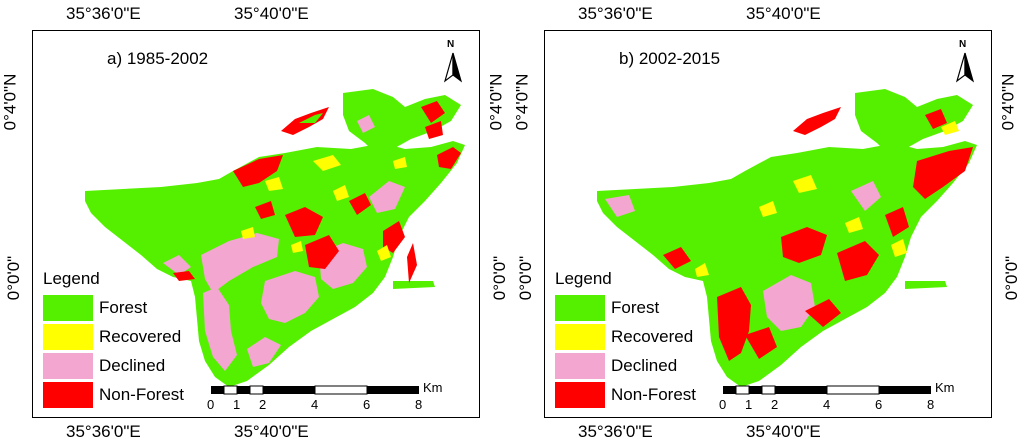 This screenshot has width=1024, height=447. What do you see at coordinates (615, 431) in the screenshot?
I see `coord-bottom-left: 35°36'0"E` at bounding box center [615, 431].